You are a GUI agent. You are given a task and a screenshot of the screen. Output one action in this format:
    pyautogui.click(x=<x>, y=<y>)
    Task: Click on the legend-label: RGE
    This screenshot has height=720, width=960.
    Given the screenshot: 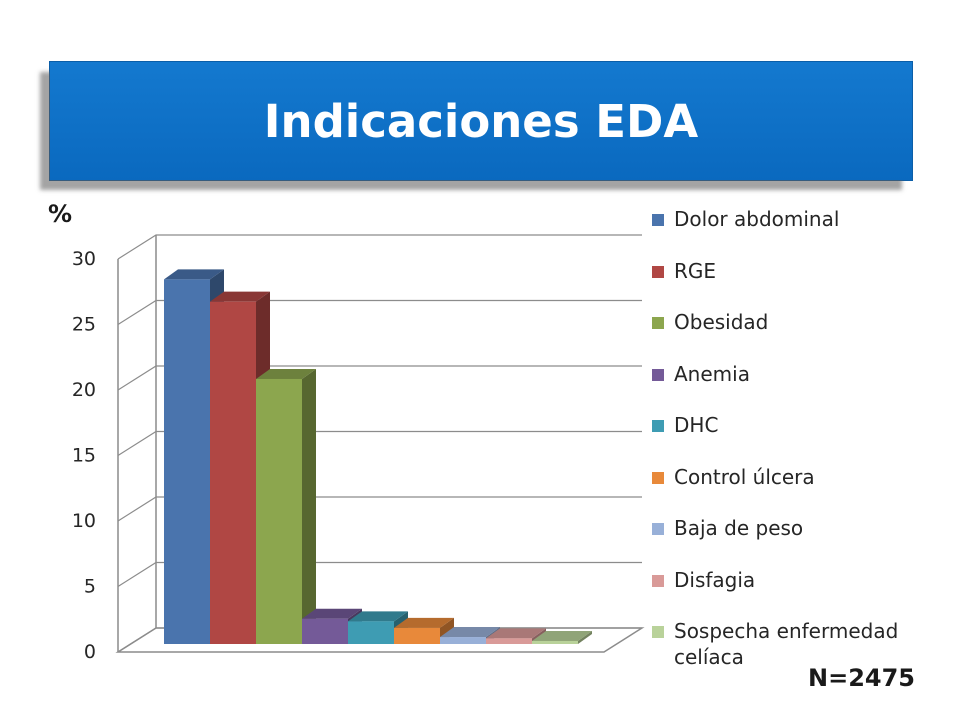 What is the action you would take?
    pyautogui.click(x=695, y=270)
    